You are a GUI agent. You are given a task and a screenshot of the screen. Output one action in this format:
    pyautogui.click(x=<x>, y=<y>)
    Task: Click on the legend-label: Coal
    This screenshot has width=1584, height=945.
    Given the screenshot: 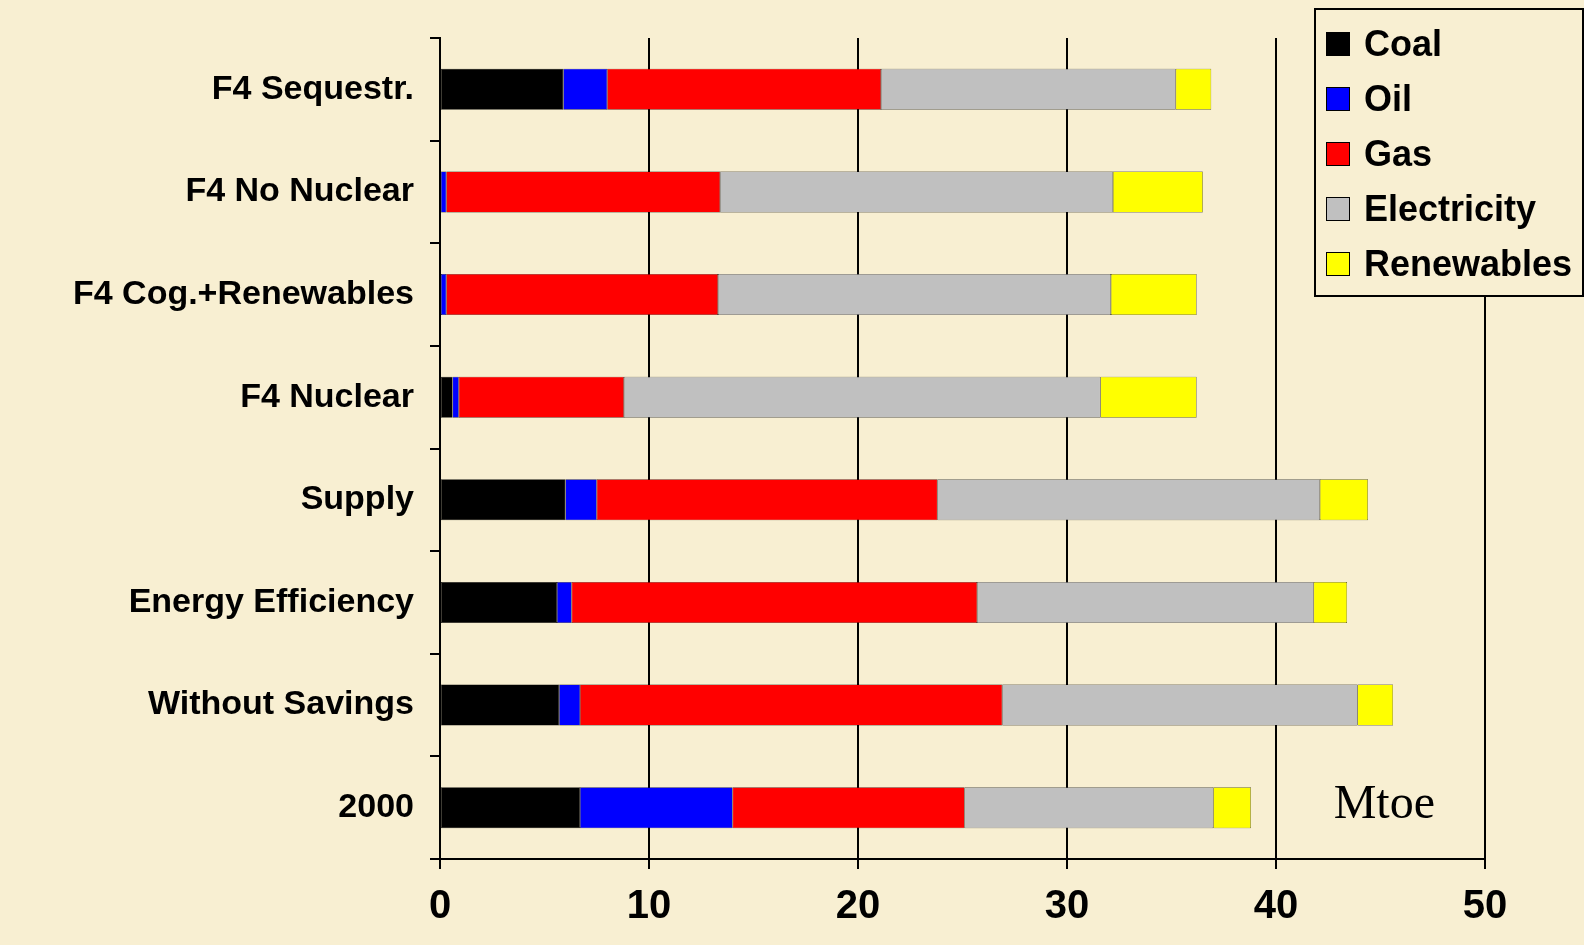 What is the action you would take?
    pyautogui.click(x=1402, y=43)
    